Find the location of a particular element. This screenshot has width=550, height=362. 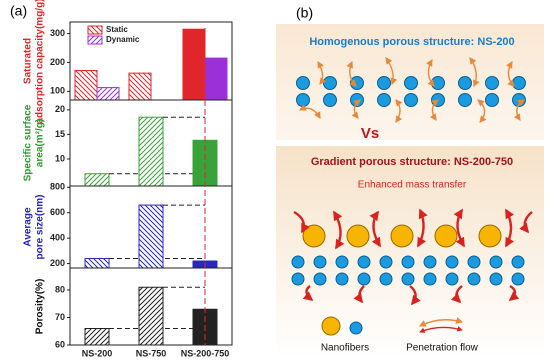

y-tick-label: 10 is located at coordinates (60, 158).